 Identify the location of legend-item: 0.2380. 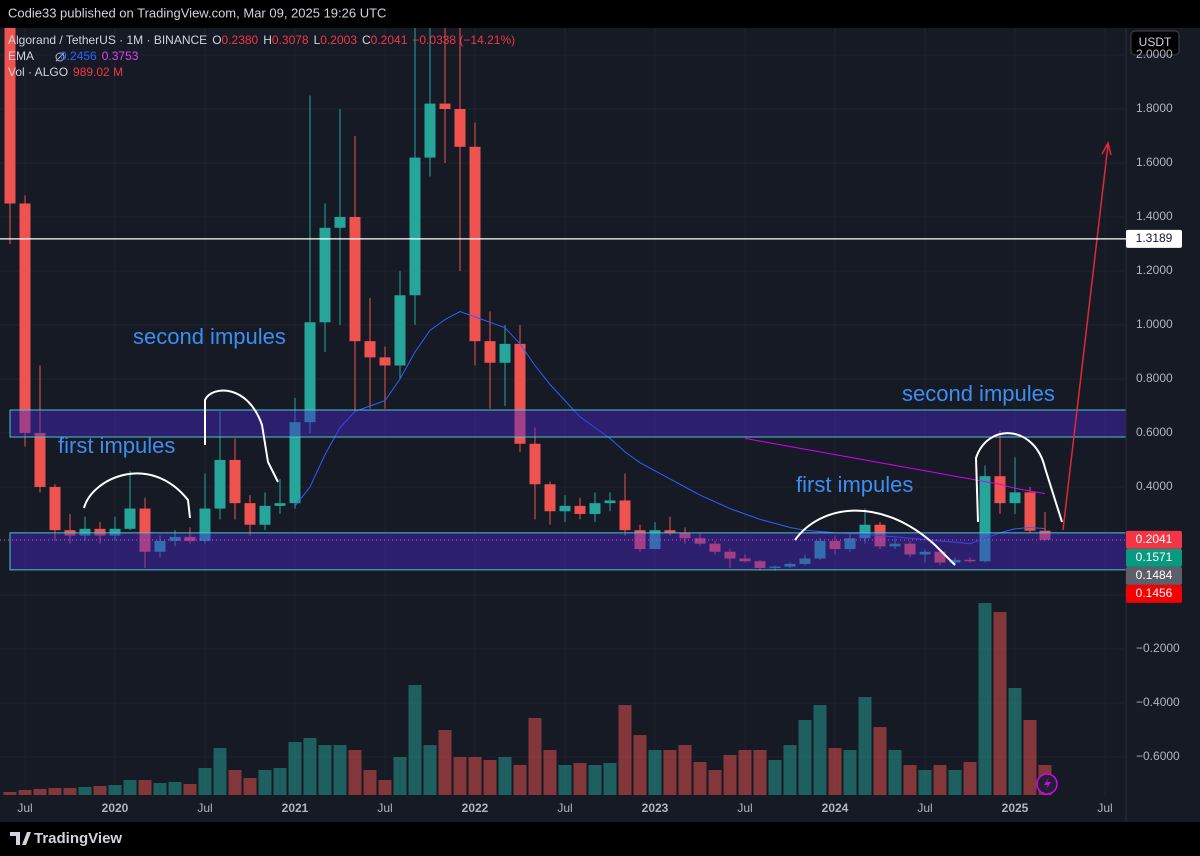
(240, 40).